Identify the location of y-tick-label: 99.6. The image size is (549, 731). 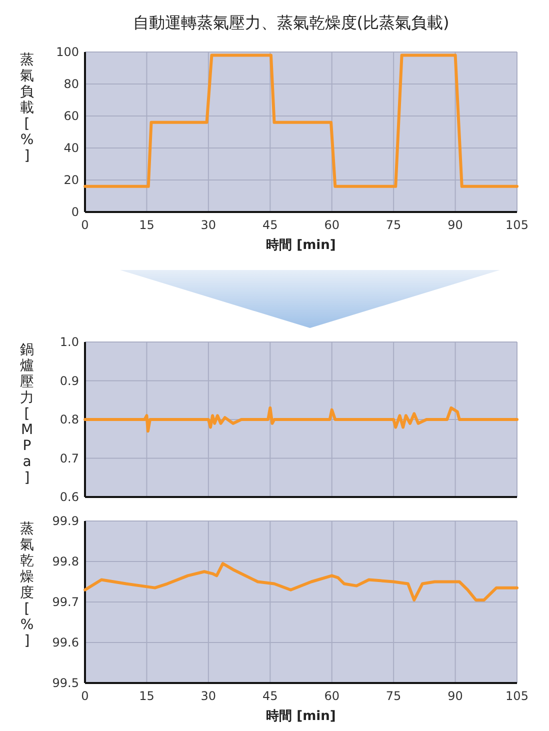
(65, 643).